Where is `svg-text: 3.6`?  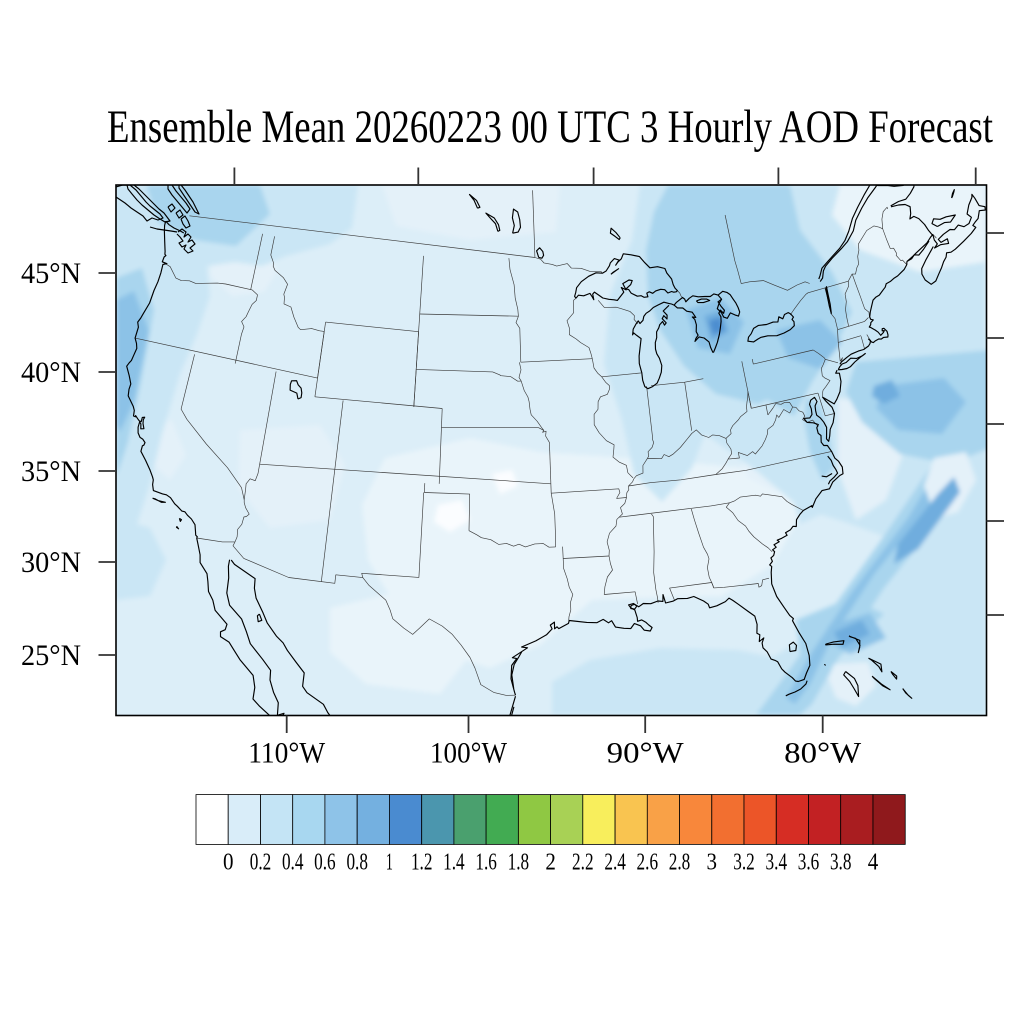
svg-text: 3.6 is located at coordinates (809, 863).